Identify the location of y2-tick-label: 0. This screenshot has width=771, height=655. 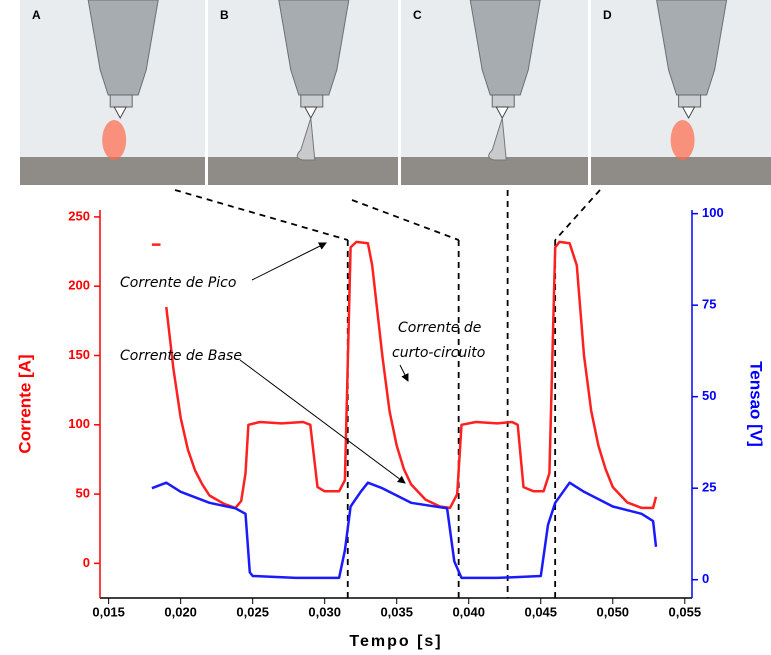
(705, 578).